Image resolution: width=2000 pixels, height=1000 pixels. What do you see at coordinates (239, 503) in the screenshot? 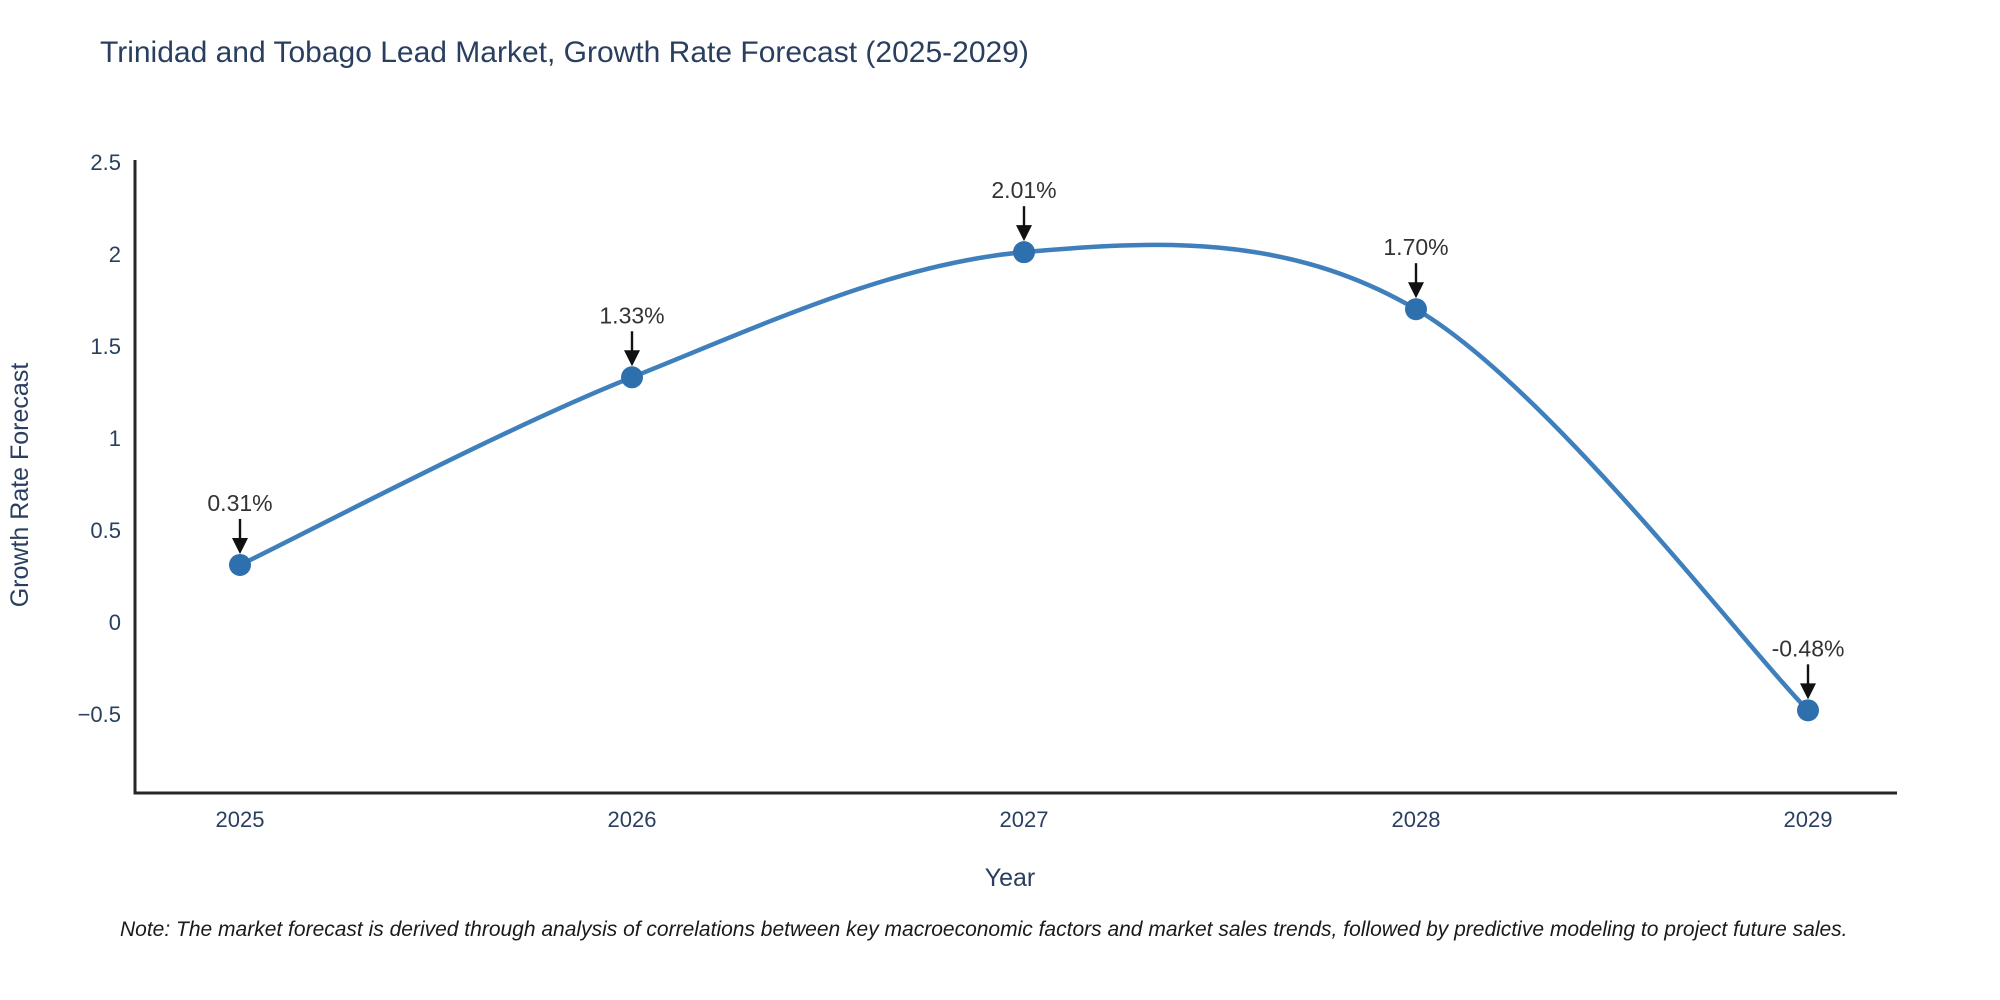
I see `data-point-label: 0.31%` at bounding box center [239, 503].